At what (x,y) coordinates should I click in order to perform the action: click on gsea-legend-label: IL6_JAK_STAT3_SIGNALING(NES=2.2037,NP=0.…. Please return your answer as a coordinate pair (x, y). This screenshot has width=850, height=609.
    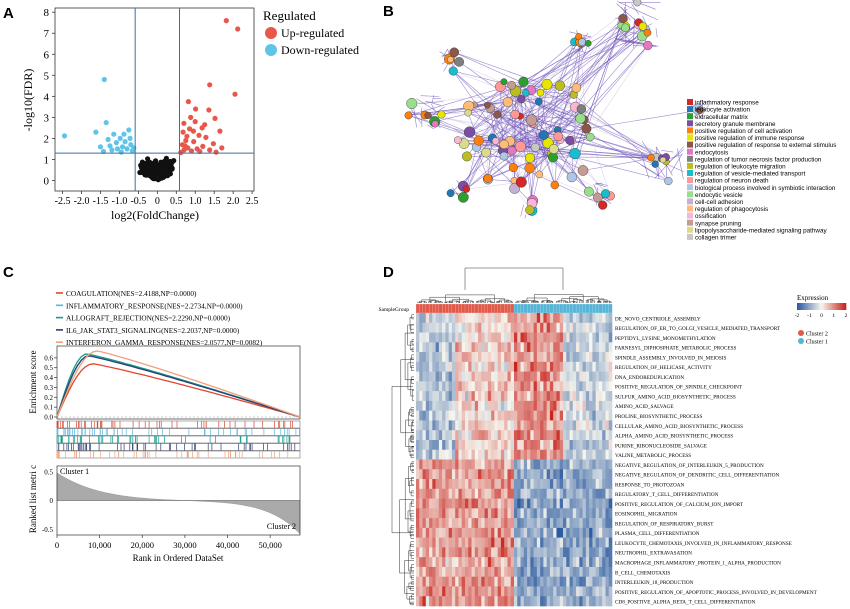
    Looking at the image, I should click on (153, 330).